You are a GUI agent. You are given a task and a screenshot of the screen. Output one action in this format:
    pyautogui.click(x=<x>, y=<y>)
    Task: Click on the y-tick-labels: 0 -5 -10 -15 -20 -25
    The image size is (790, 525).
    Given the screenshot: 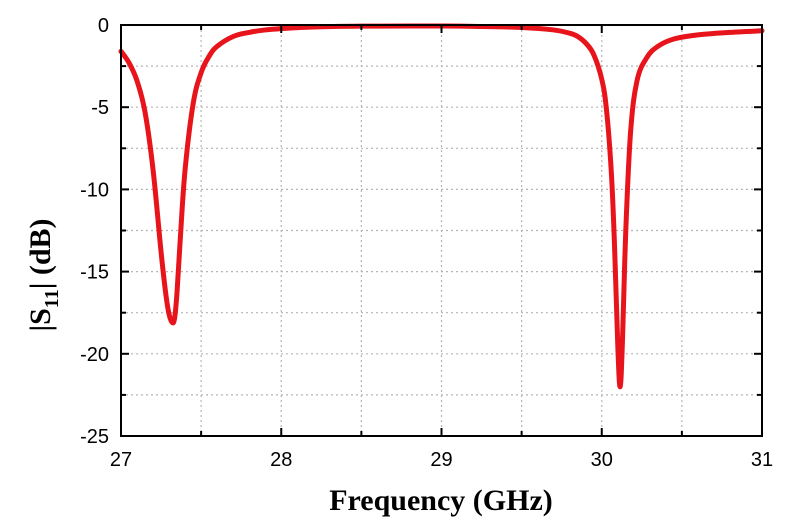 What is the action you would take?
    pyautogui.click(x=94, y=231)
    